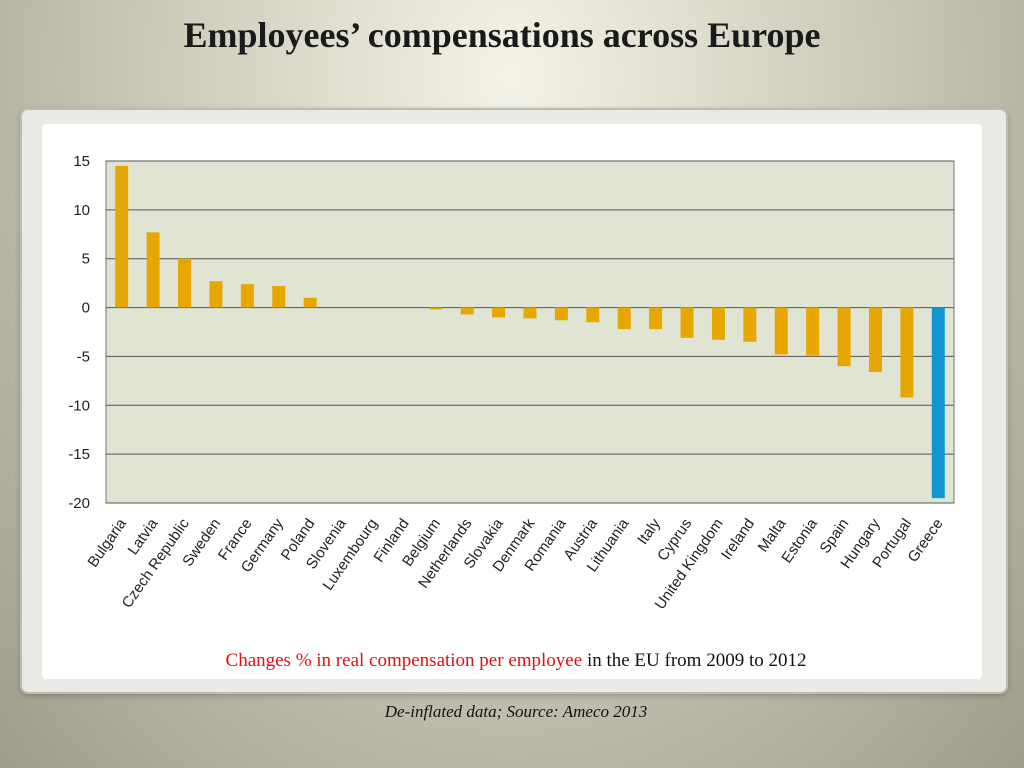  Describe the element at coordinates (81, 161) in the screenshot. I see `y-tick-label: 15` at that location.